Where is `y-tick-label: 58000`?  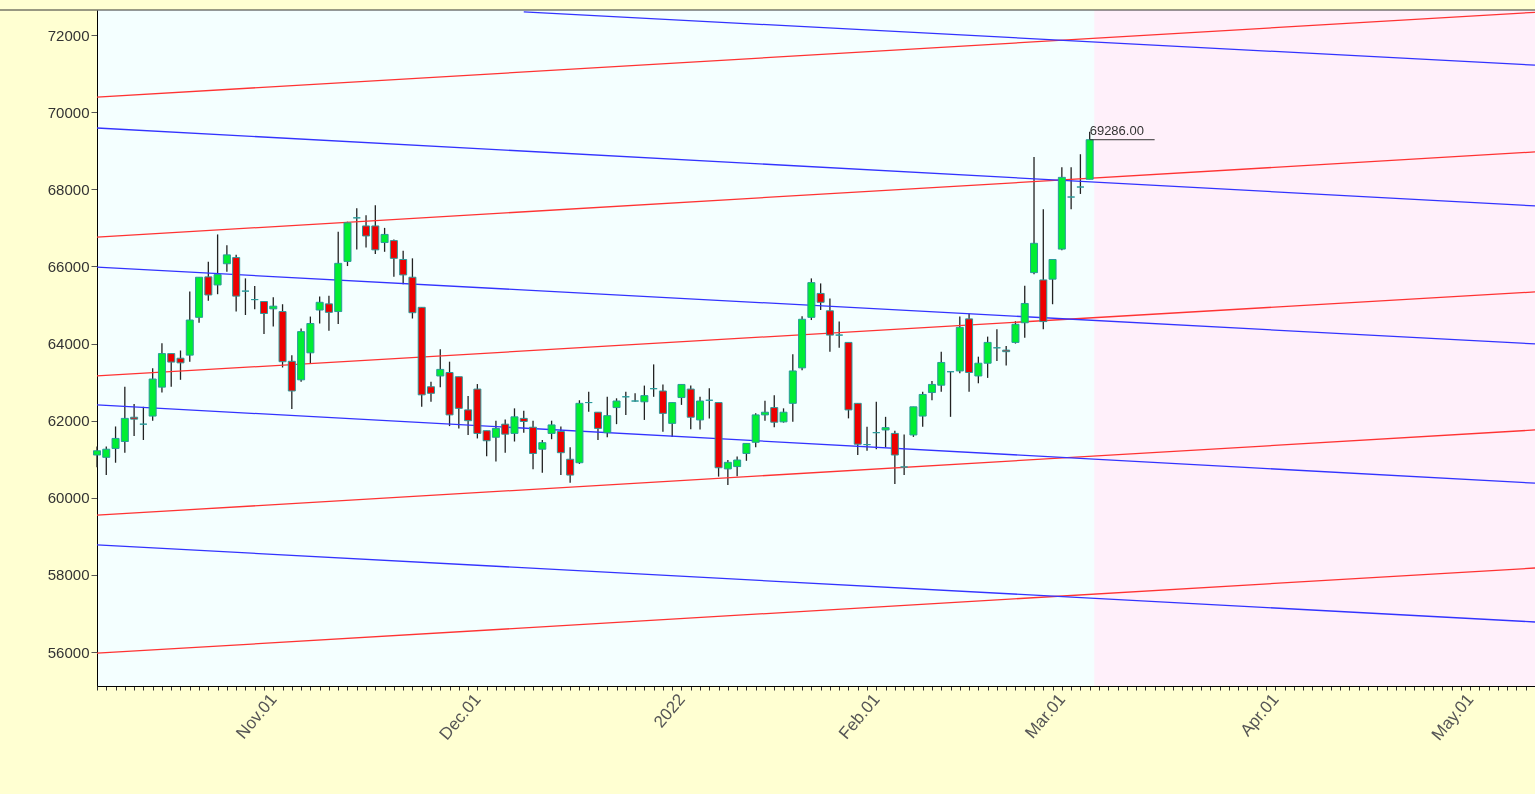
y-tick-label: 58000 is located at coordinates (68, 575).